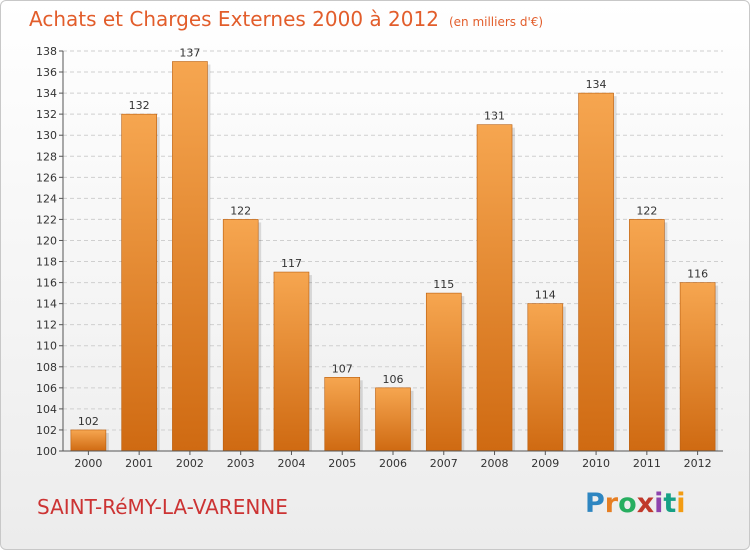  What do you see at coordinates (88, 421) in the screenshot?
I see `bar-value-label: 102` at bounding box center [88, 421].